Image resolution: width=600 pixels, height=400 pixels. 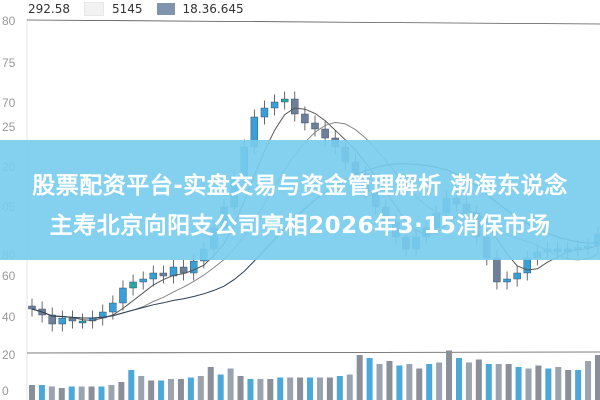 I want to click on y-tick-label: 40, so click(x=9, y=317).